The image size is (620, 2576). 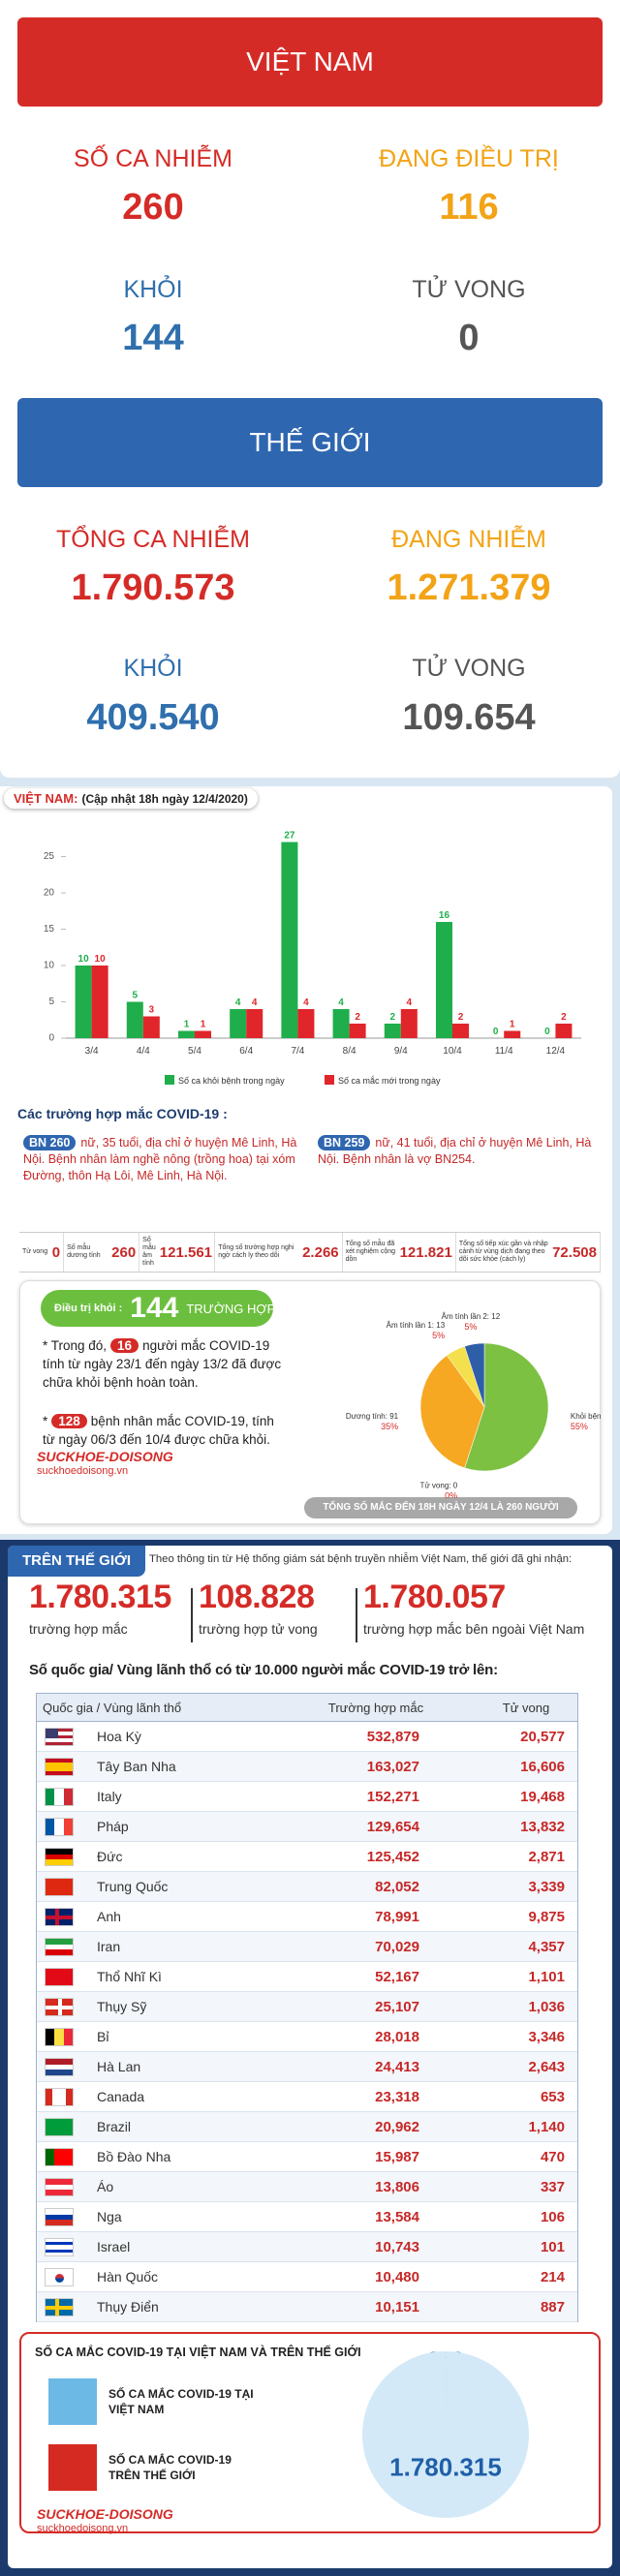 I want to click on data-label: 16, so click(x=444, y=915).